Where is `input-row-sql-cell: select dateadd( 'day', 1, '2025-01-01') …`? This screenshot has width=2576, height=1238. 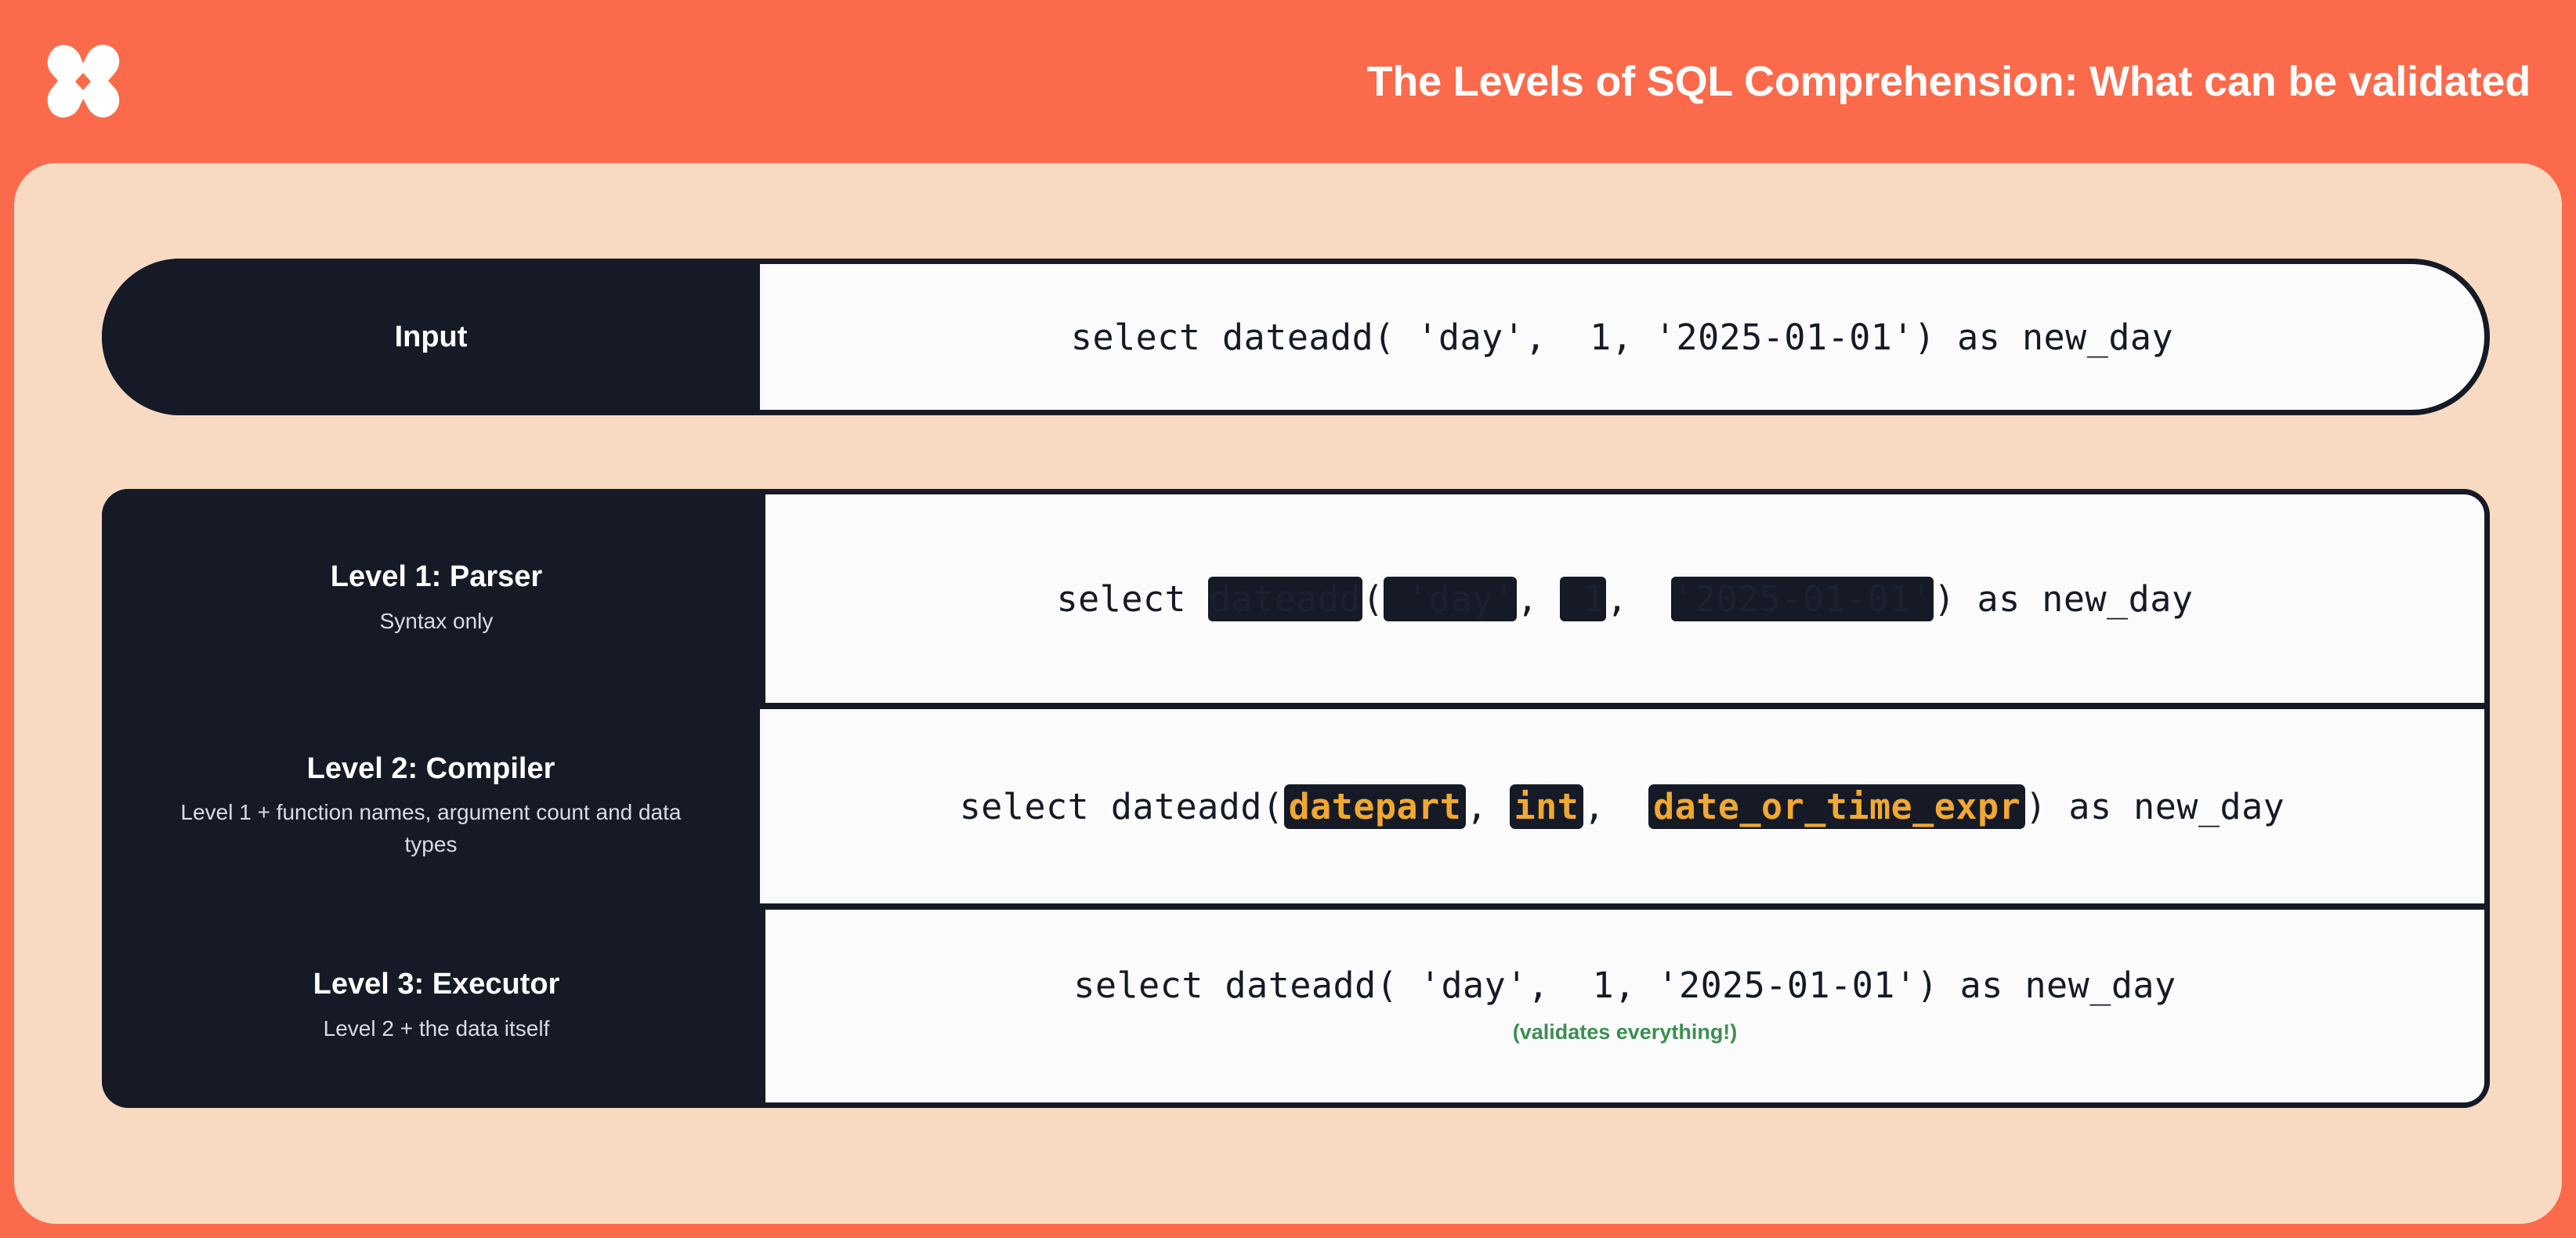 input-row-sql-cell: select dateadd( 'day', 1, '2025-01-01') … is located at coordinates (1622, 337).